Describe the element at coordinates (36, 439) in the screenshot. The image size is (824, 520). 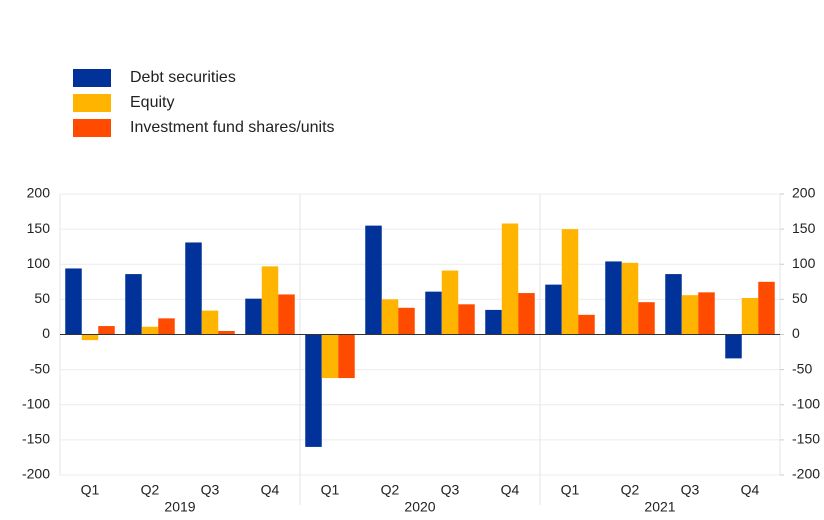
I see `y-tick-label: -150` at that location.